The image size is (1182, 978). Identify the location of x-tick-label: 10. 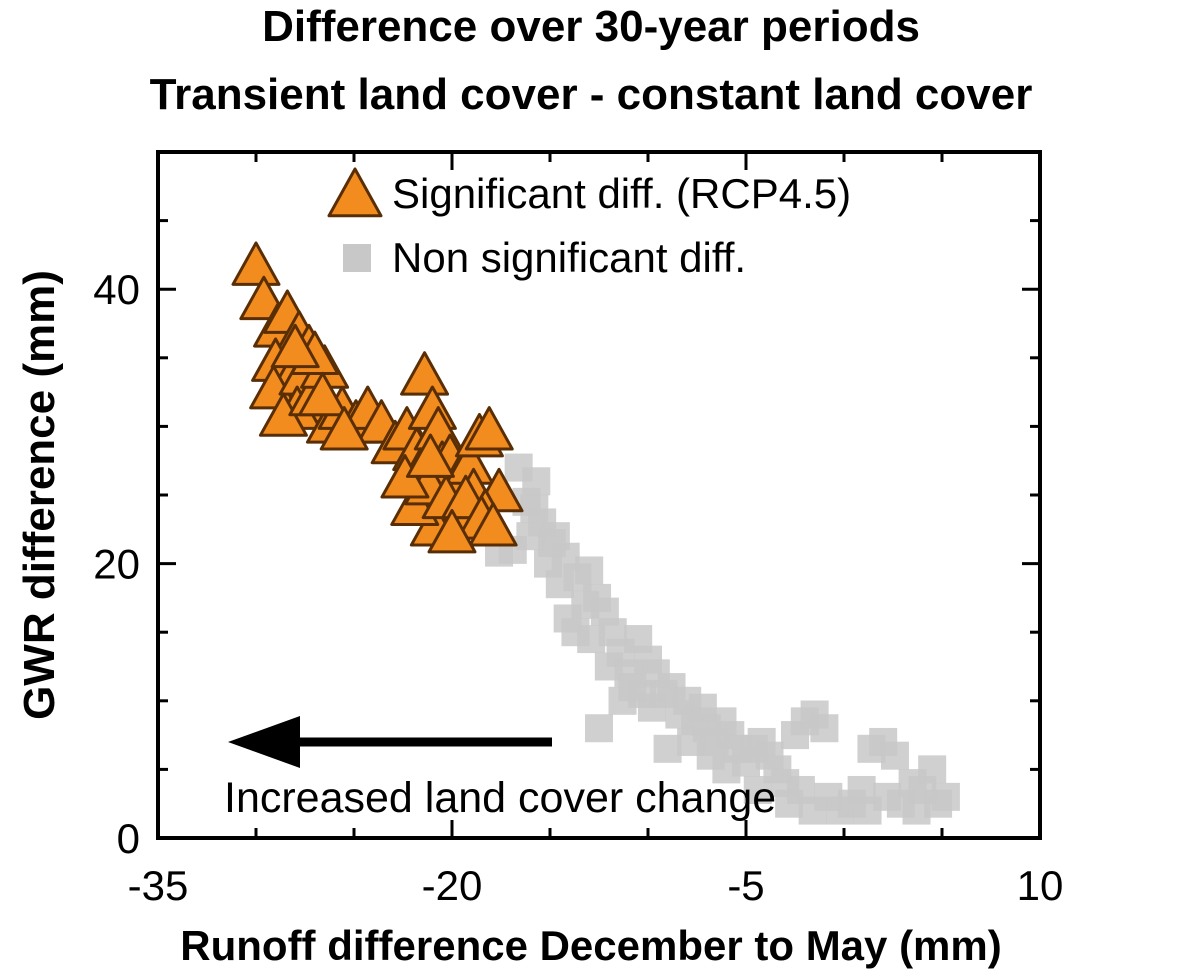
(1040, 885).